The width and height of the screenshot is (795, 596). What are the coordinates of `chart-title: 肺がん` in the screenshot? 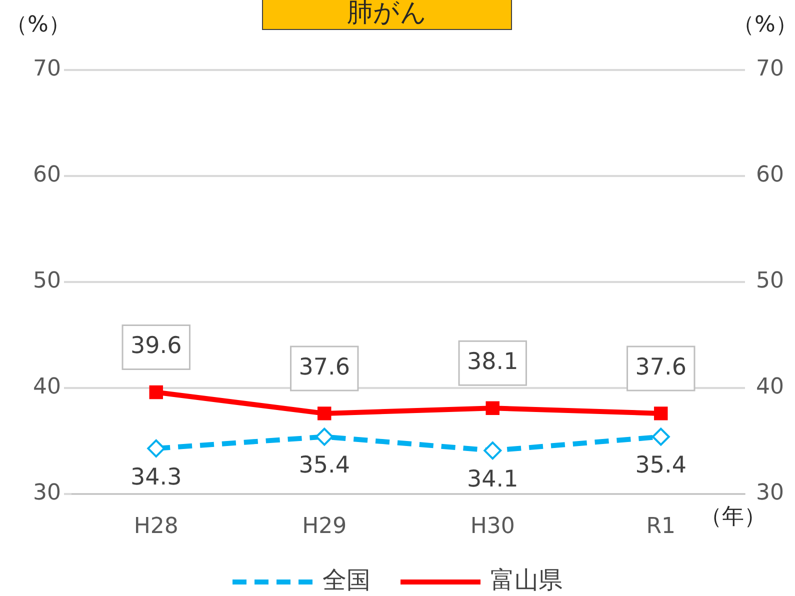 It's located at (387, 15).